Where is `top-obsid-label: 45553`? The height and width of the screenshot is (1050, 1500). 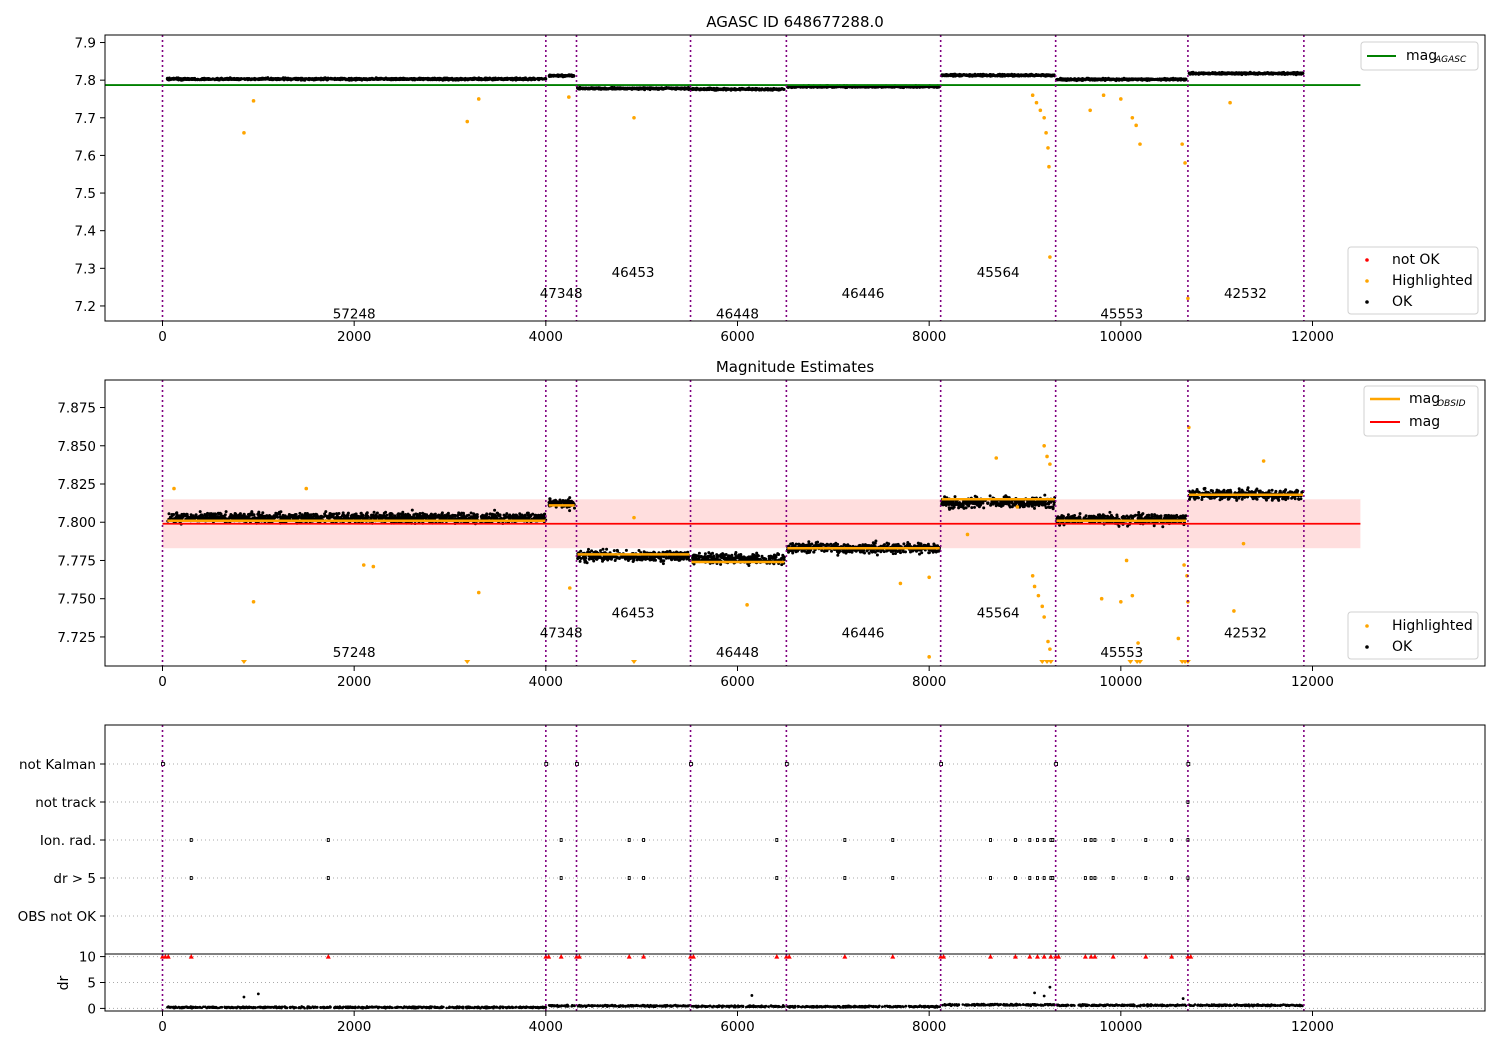 top-obsid-label: 45553 is located at coordinates (1121, 314).